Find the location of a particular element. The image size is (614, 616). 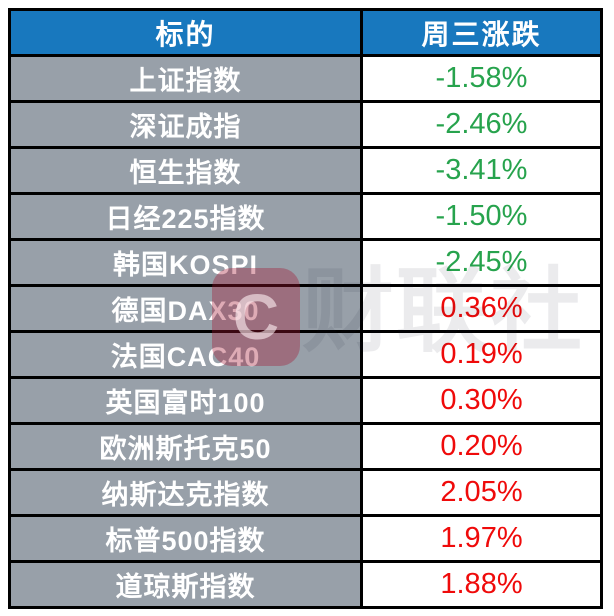

index-change-value: 0.20% is located at coordinates (481, 446).